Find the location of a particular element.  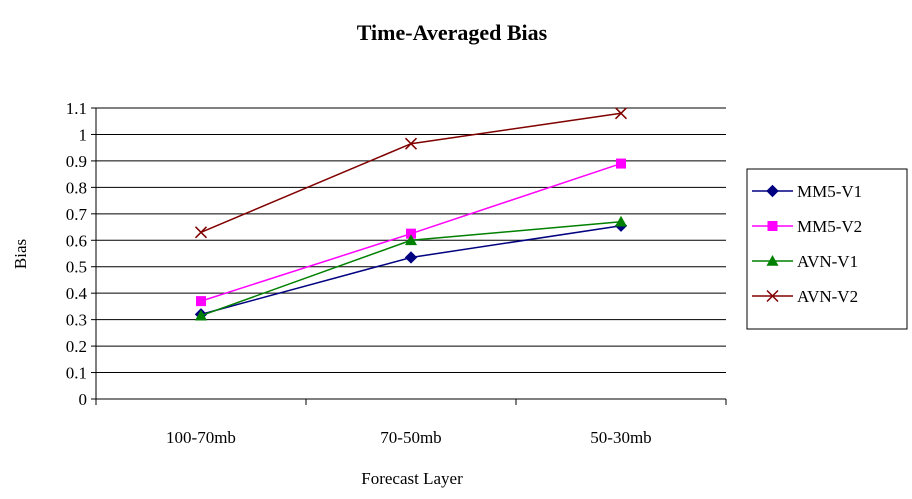

legend-marker is located at coordinates (773, 226).